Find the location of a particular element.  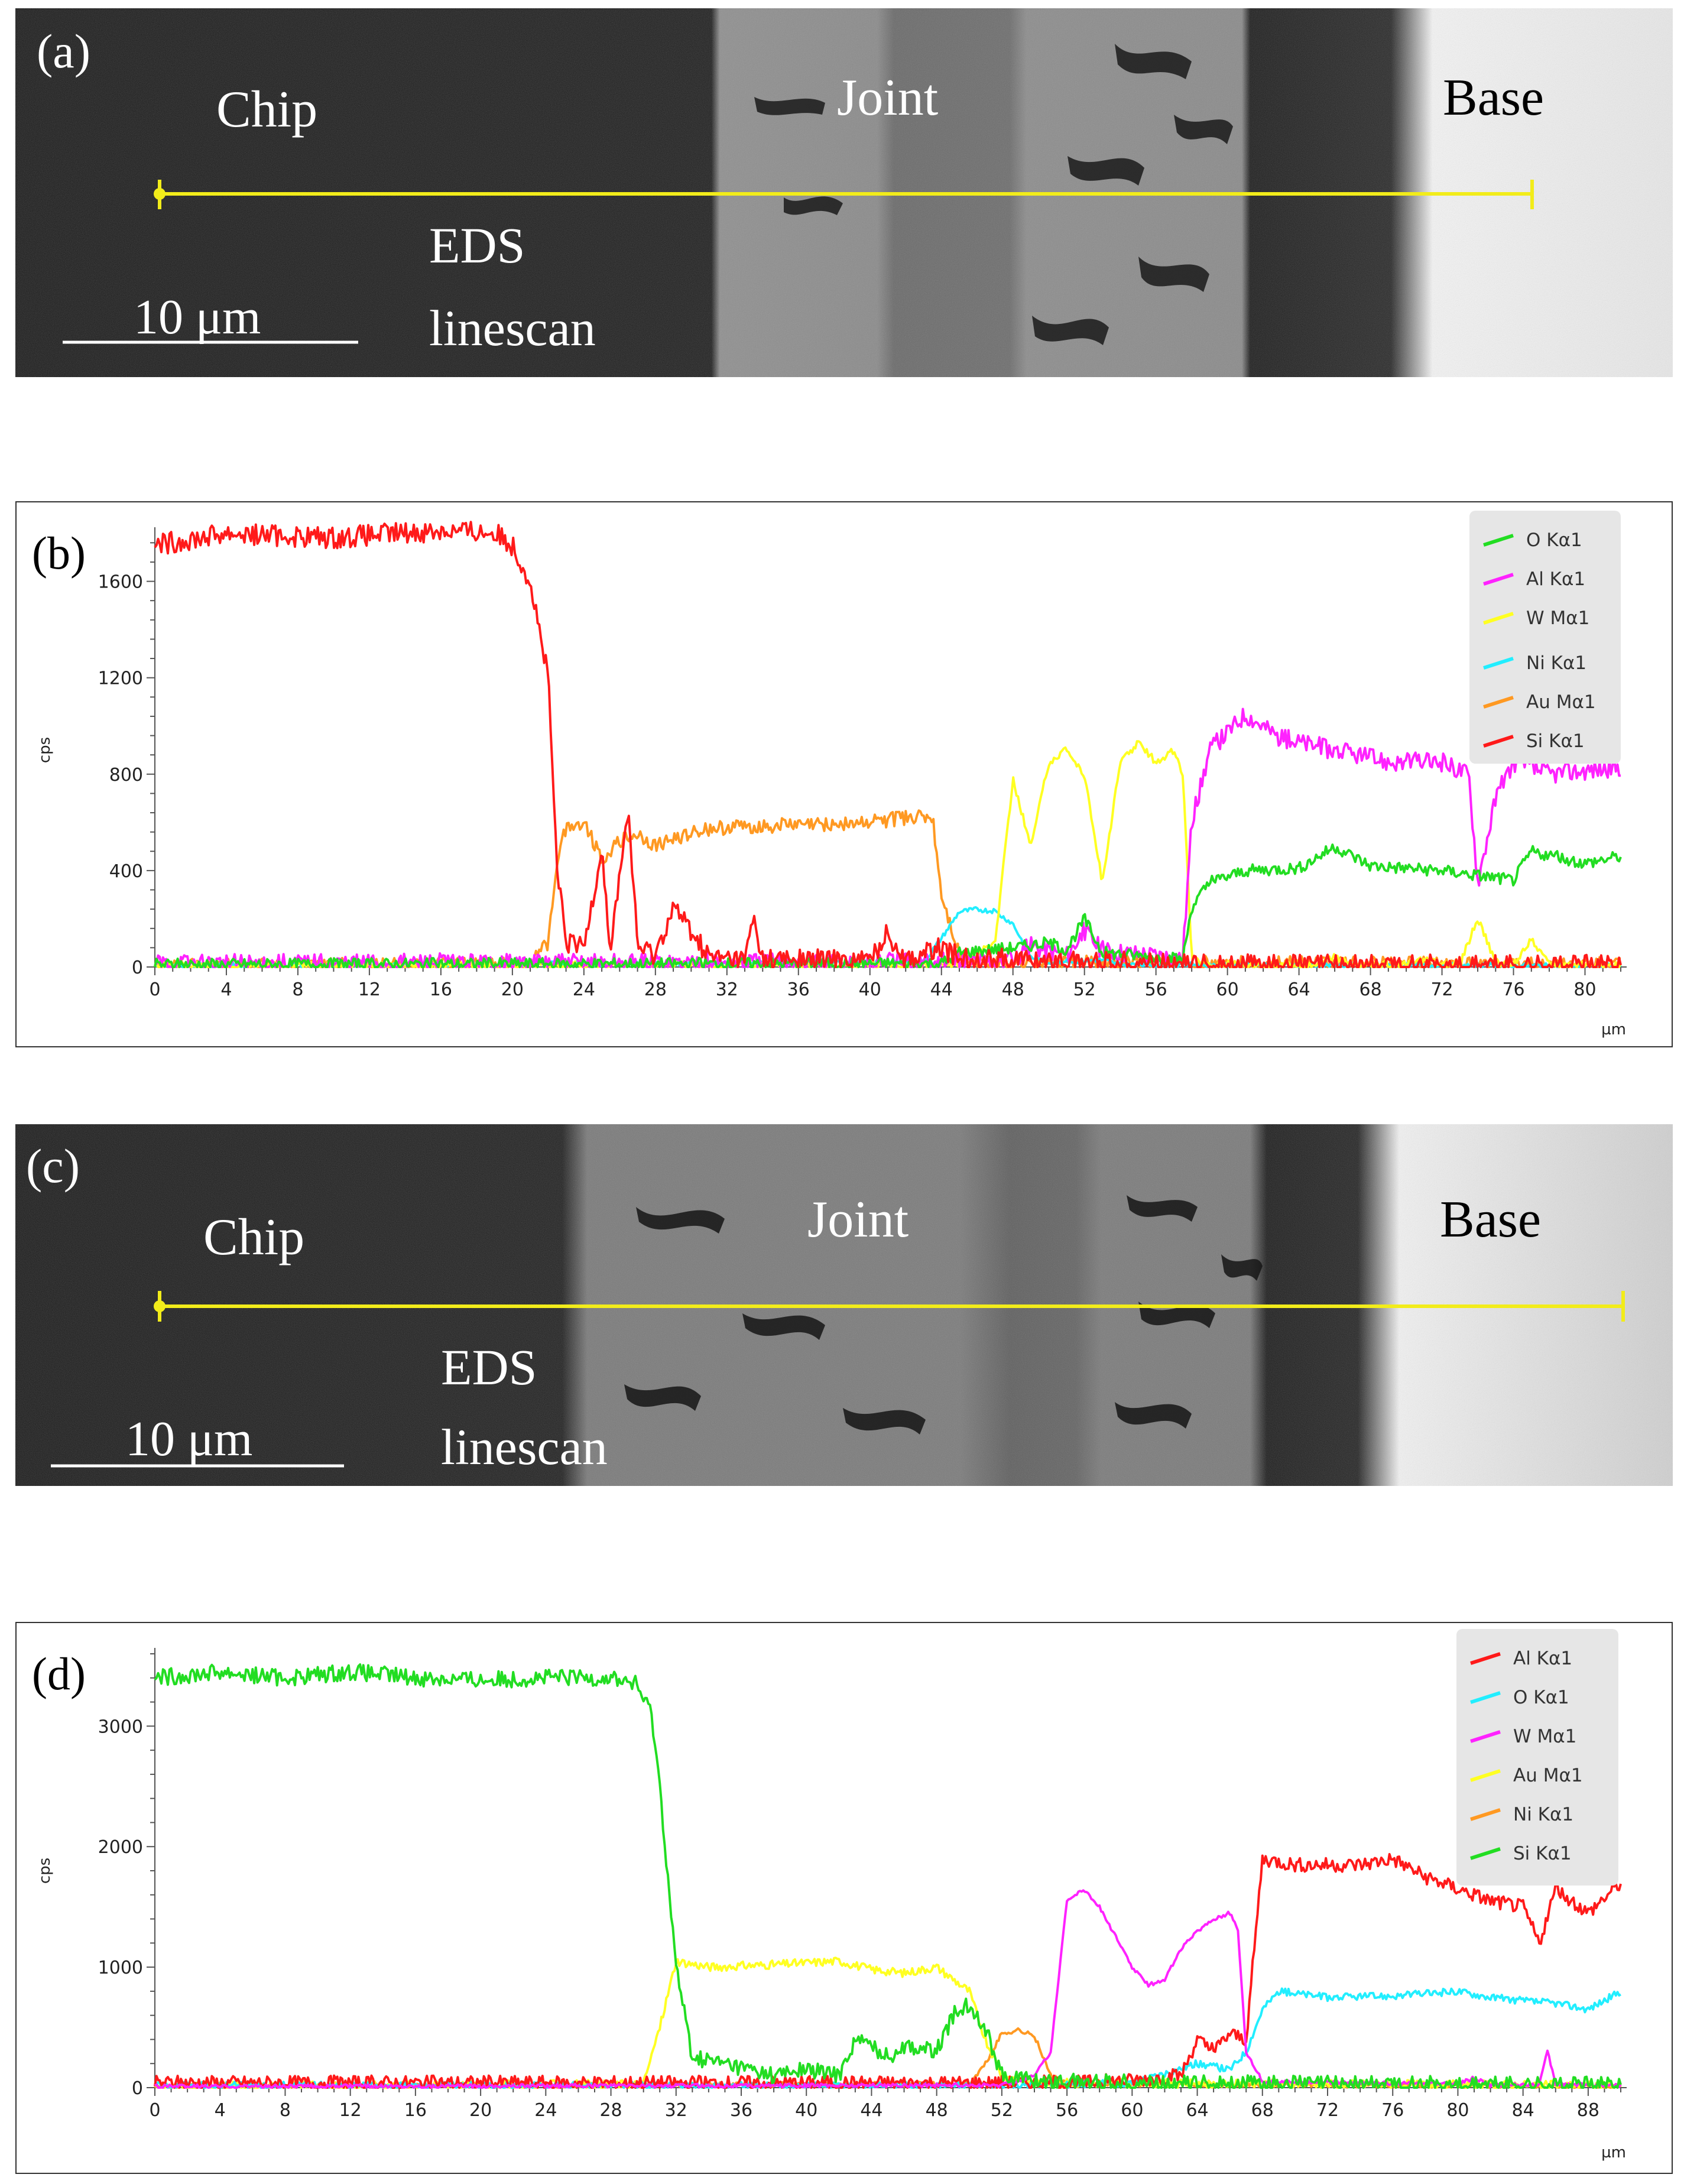

y-tick-label: 1200 is located at coordinates (120, 678).